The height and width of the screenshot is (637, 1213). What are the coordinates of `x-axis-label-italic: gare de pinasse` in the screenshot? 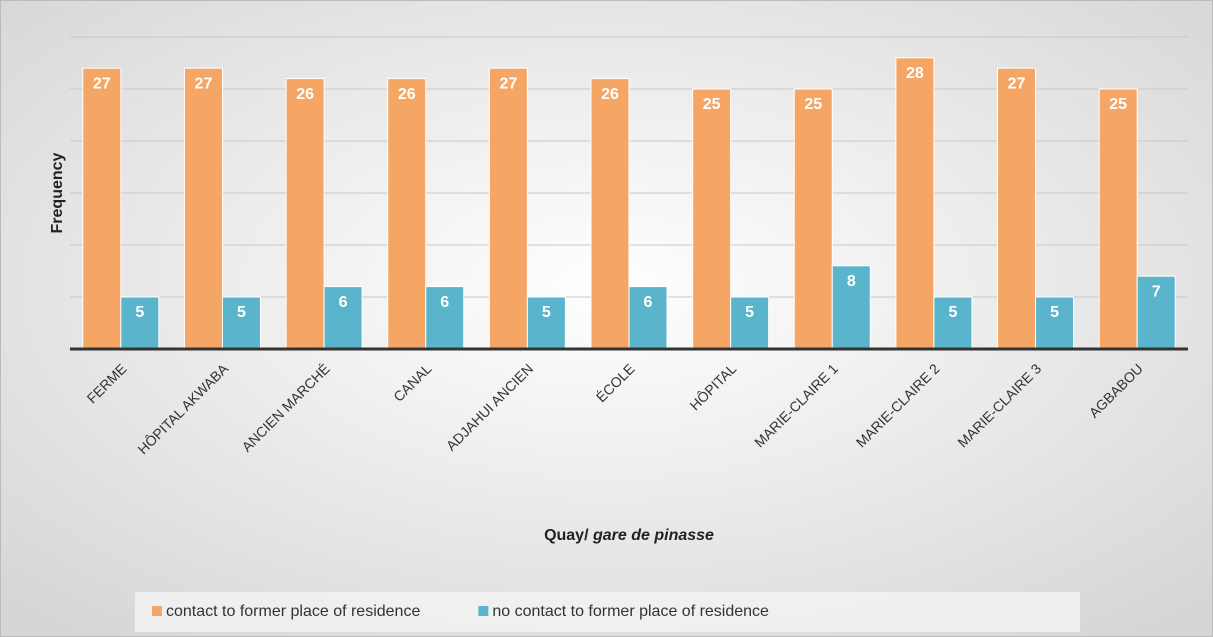 It's located at (653, 535).